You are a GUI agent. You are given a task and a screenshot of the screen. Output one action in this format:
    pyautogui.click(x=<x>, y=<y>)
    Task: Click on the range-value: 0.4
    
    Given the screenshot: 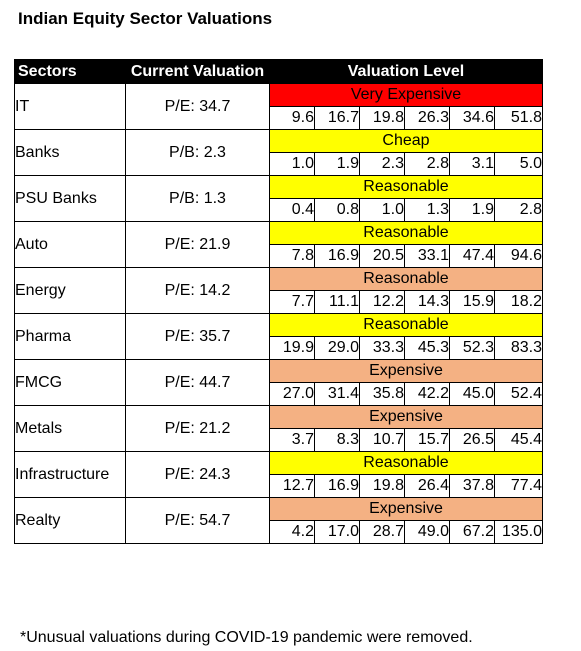 What is the action you would take?
    pyautogui.click(x=292, y=210)
    